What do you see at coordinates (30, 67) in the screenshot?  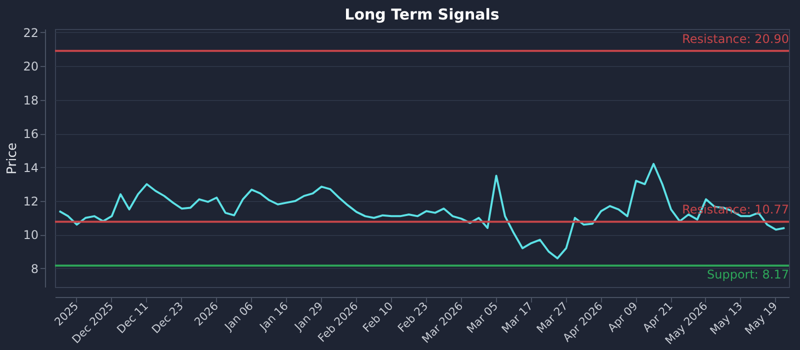 I see `y-tick-label: 20` at bounding box center [30, 67].